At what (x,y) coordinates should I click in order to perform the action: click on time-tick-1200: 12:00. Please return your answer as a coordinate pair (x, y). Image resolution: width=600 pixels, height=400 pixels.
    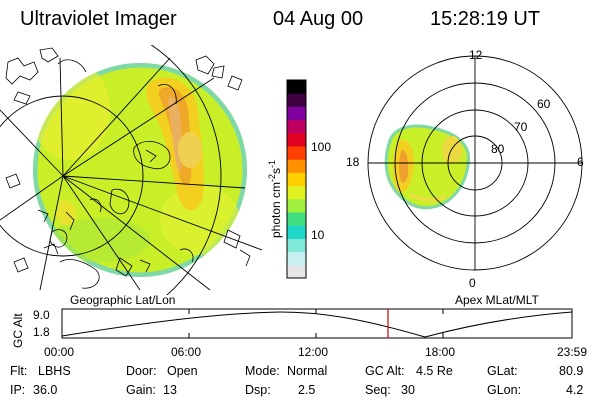
    Looking at the image, I should click on (313, 352).